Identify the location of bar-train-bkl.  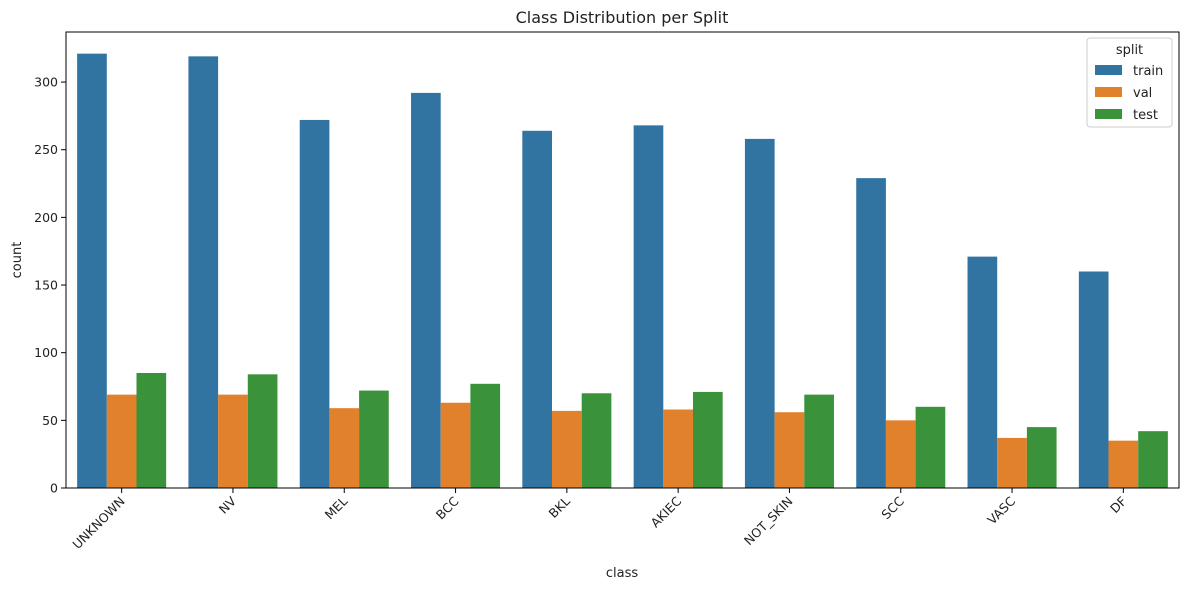
(537, 309).